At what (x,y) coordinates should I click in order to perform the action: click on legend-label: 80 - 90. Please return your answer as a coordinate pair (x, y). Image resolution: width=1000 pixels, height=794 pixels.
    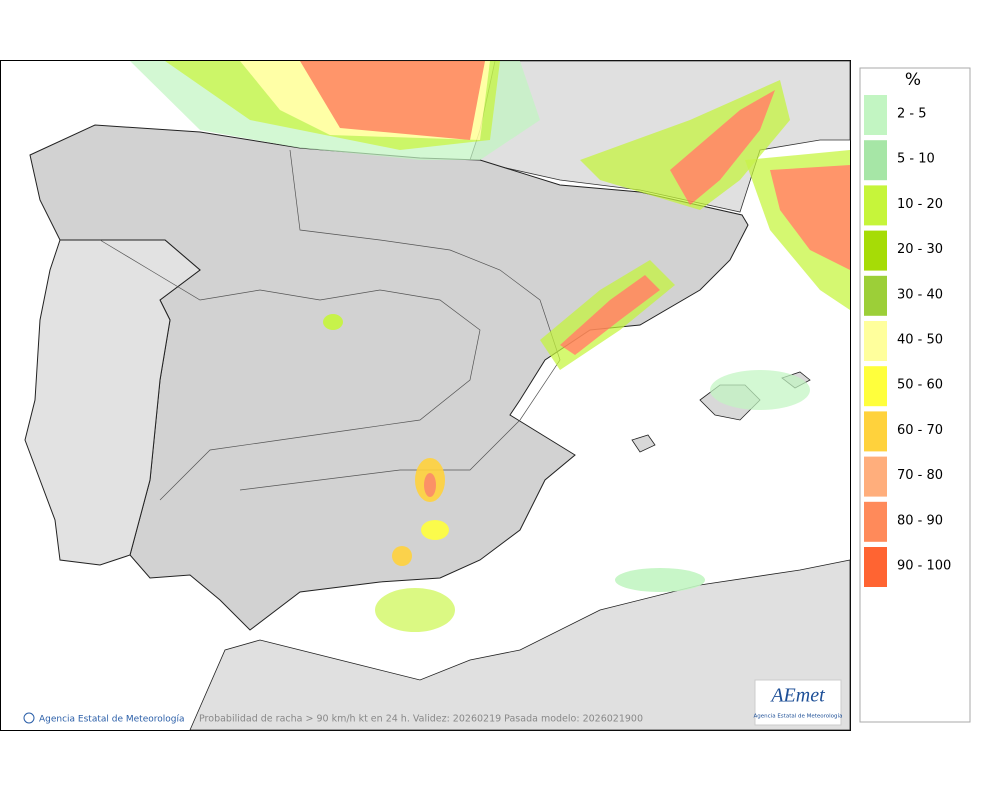
    Looking at the image, I should click on (920, 520).